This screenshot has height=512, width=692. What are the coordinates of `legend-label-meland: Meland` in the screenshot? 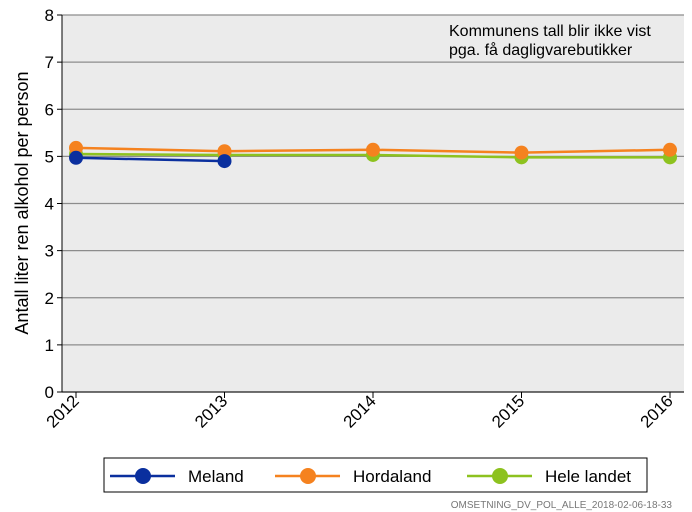 It's located at (216, 476).